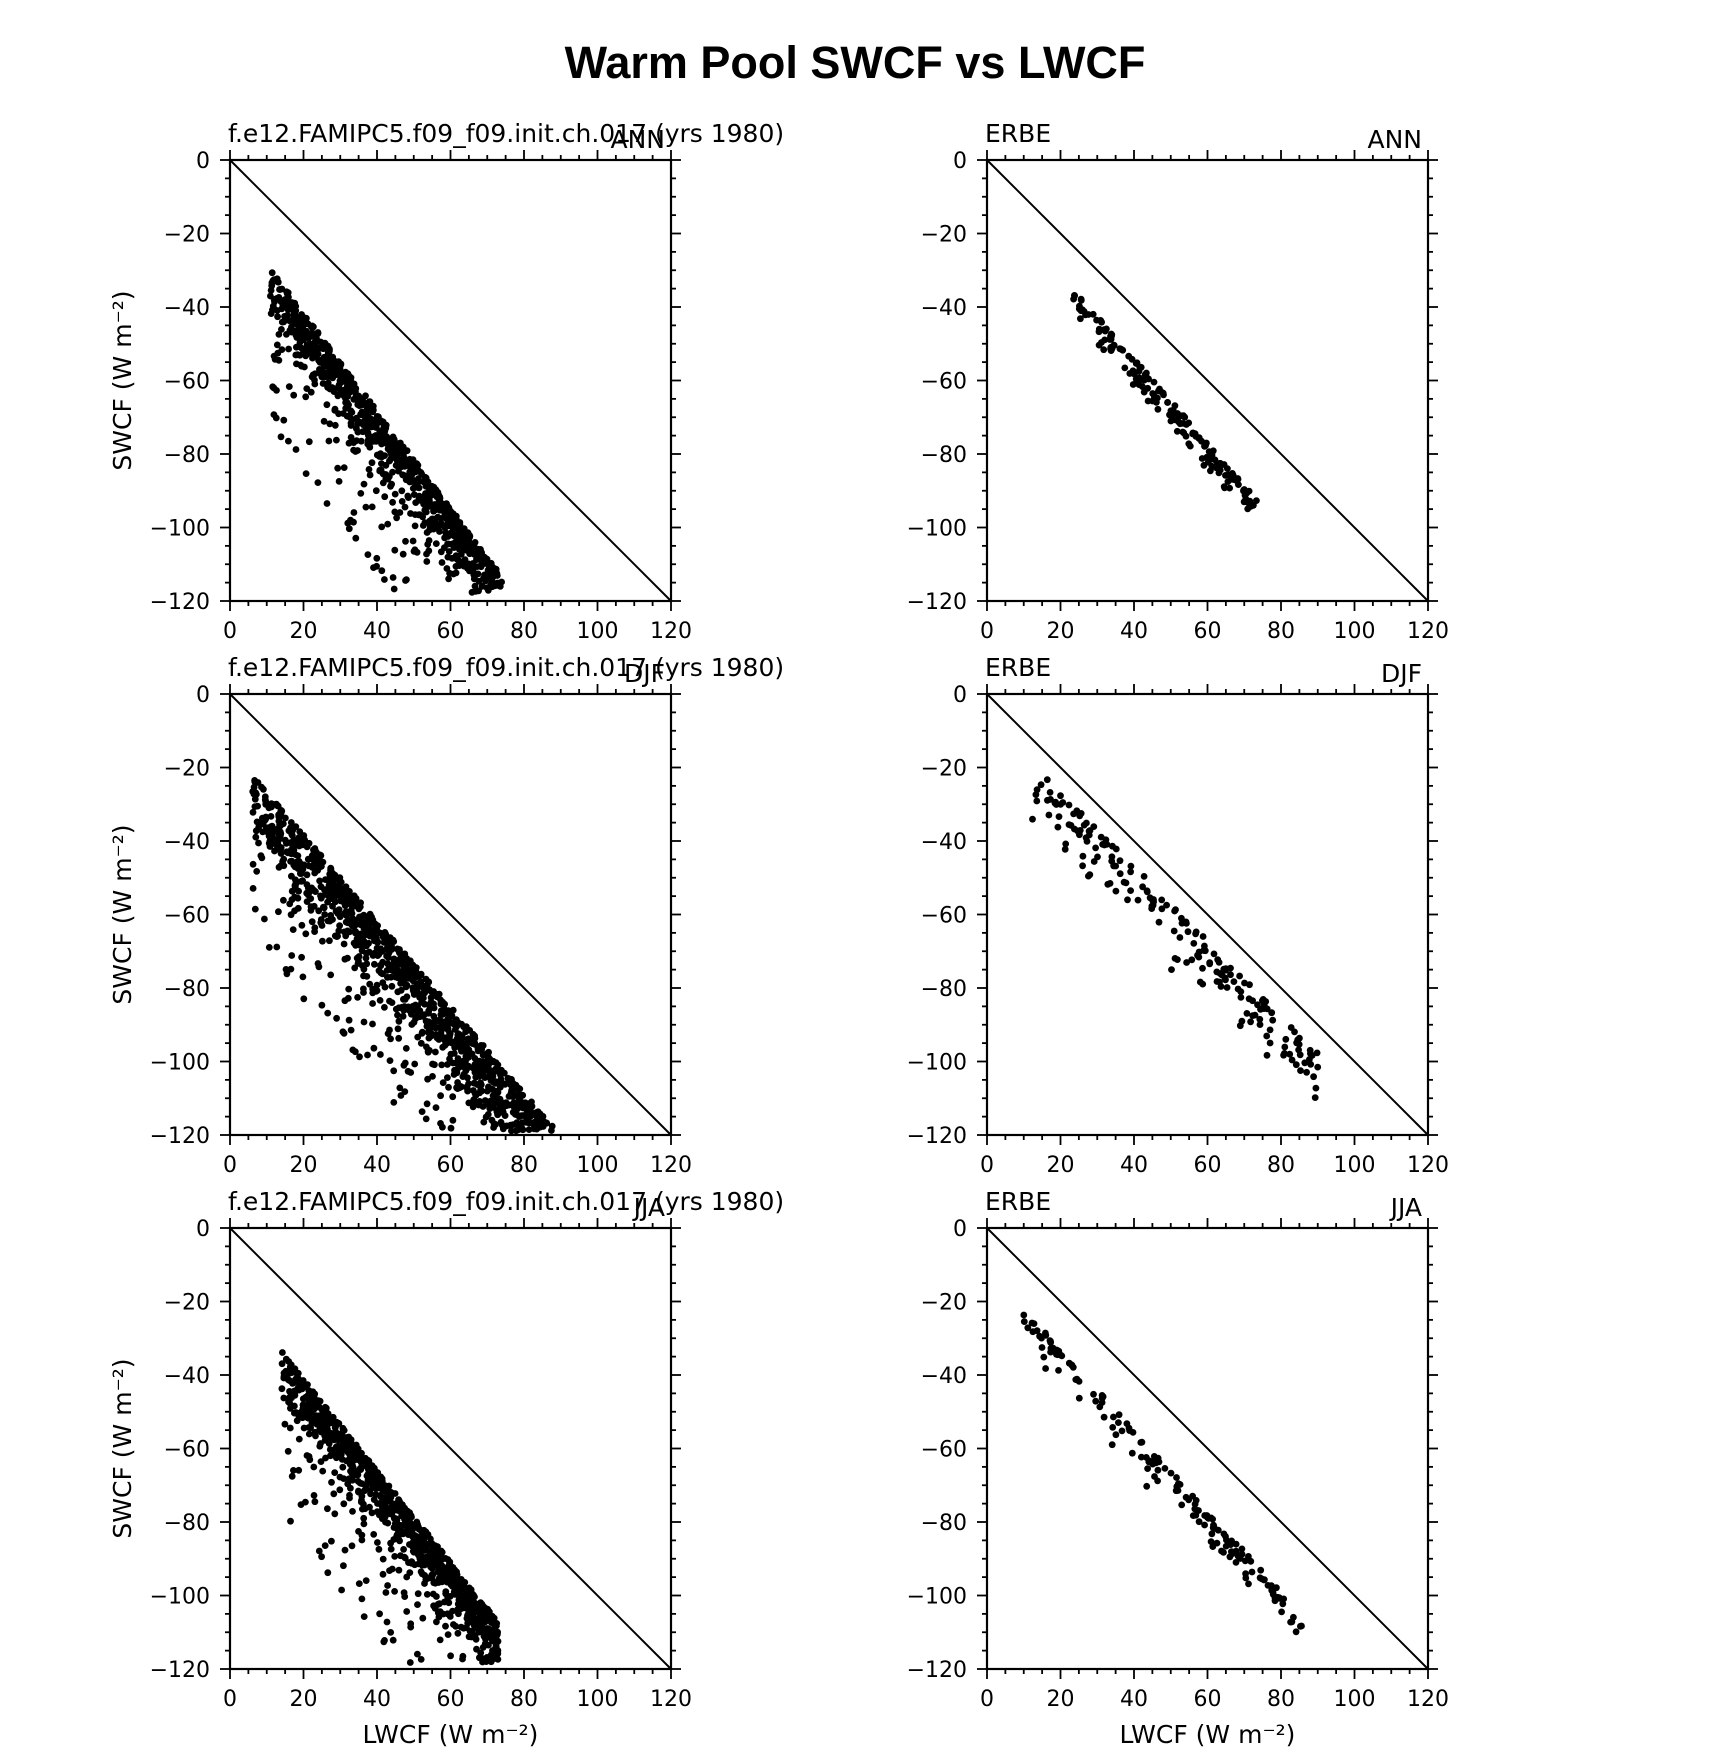 This screenshot has width=1710, height=1753. Describe the element at coordinates (944, 235) in the screenshot. I see `y-tick-label: −20` at that location.